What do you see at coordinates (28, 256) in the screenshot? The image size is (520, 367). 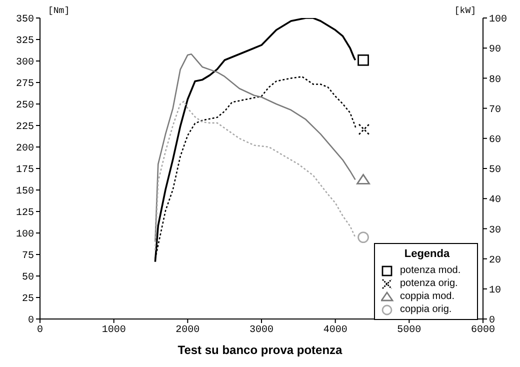 I see `y-tick-label: 75` at bounding box center [28, 256].